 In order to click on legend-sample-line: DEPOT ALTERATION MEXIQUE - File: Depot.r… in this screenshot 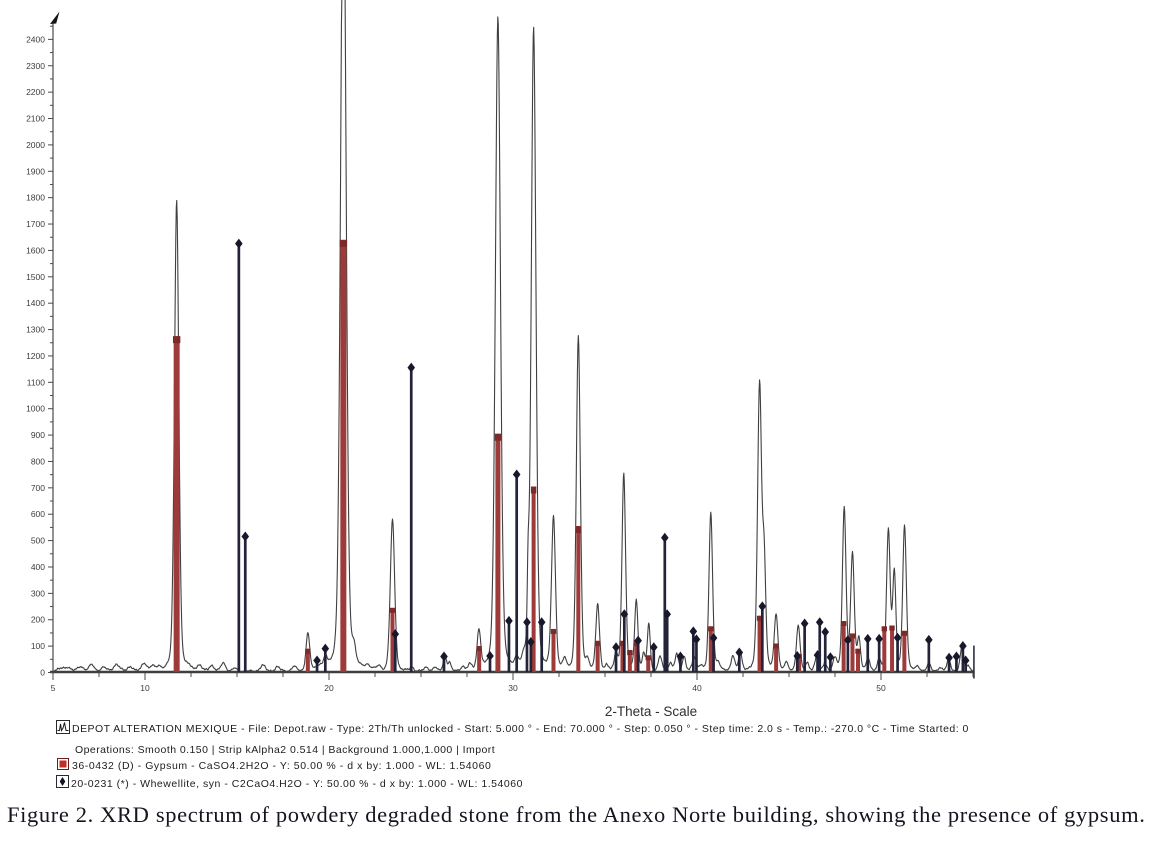, I will do `click(520, 728)`.